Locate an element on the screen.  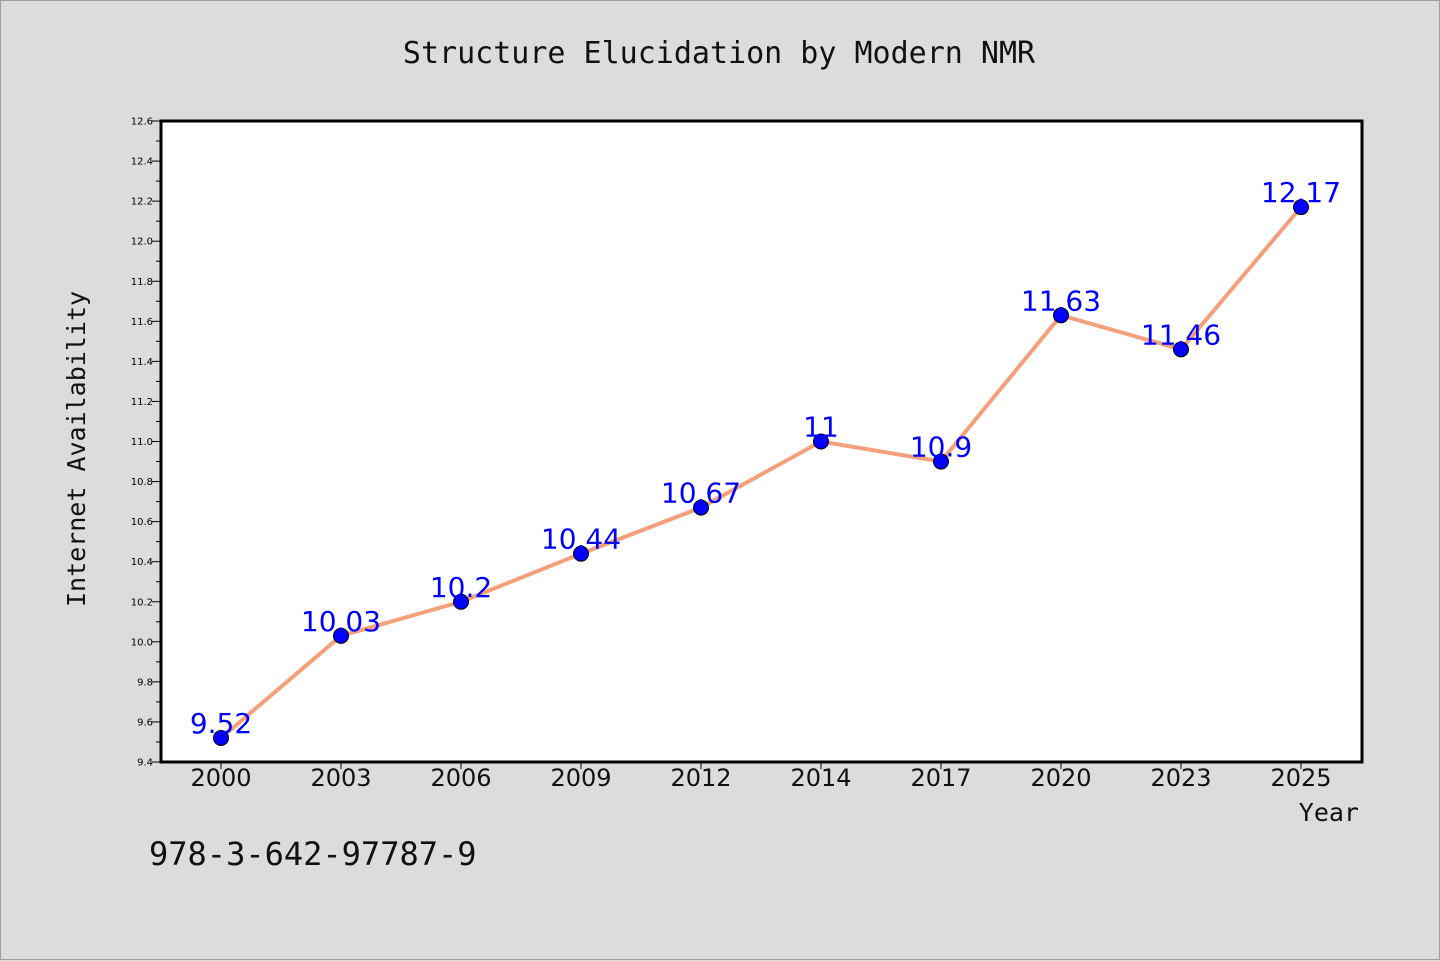
x-tick-label: 2014 is located at coordinates (820, 778).